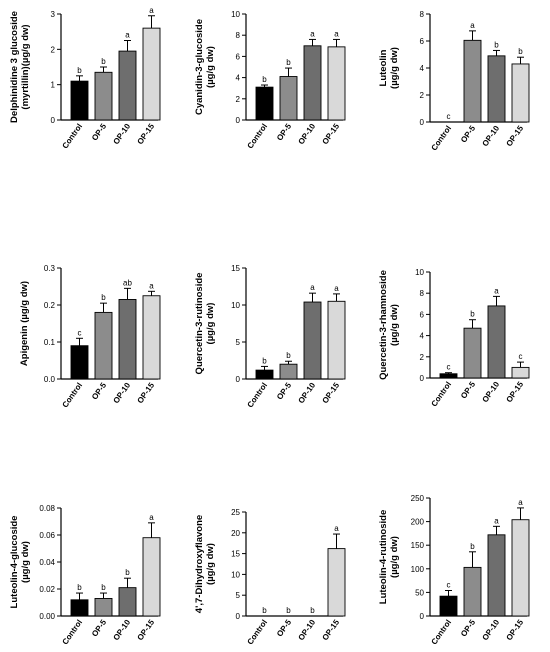 The height and width of the screenshot is (652, 550). Describe the element at coordinates (199, 324) in the screenshot. I see `y-axis-title: Quercetin-3-rutinoside` at that location.